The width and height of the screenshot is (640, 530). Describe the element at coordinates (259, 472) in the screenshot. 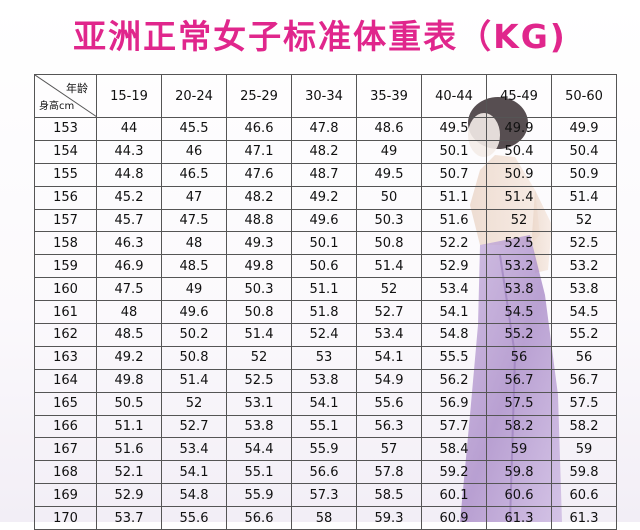

I see `weight-cell: 55.1` at that location.